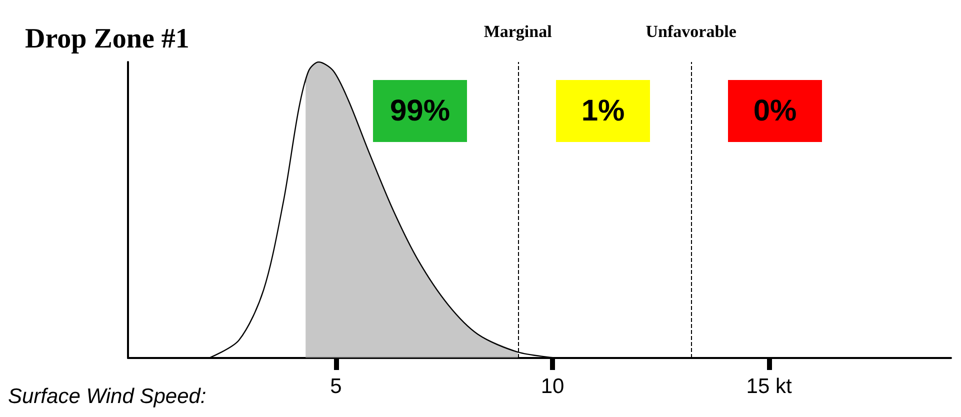  I want to click on ref-line-label: Marginal, so click(518, 31).